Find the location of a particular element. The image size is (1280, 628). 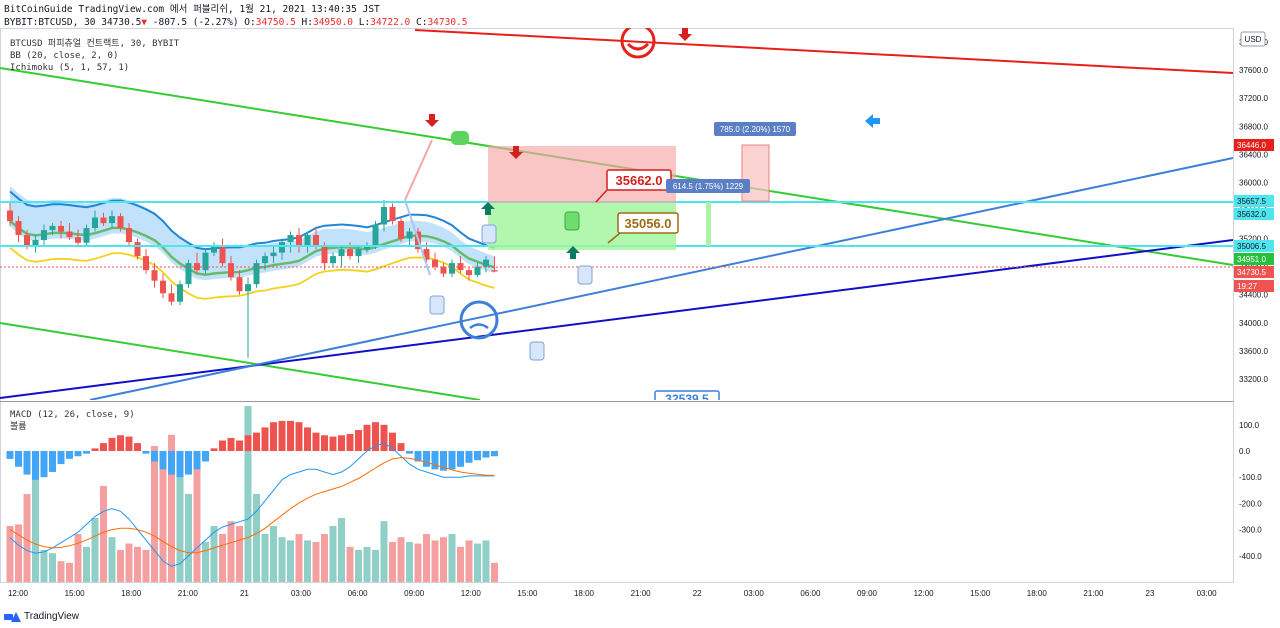

time-tick-label: 03:00 is located at coordinates (1207, 593).